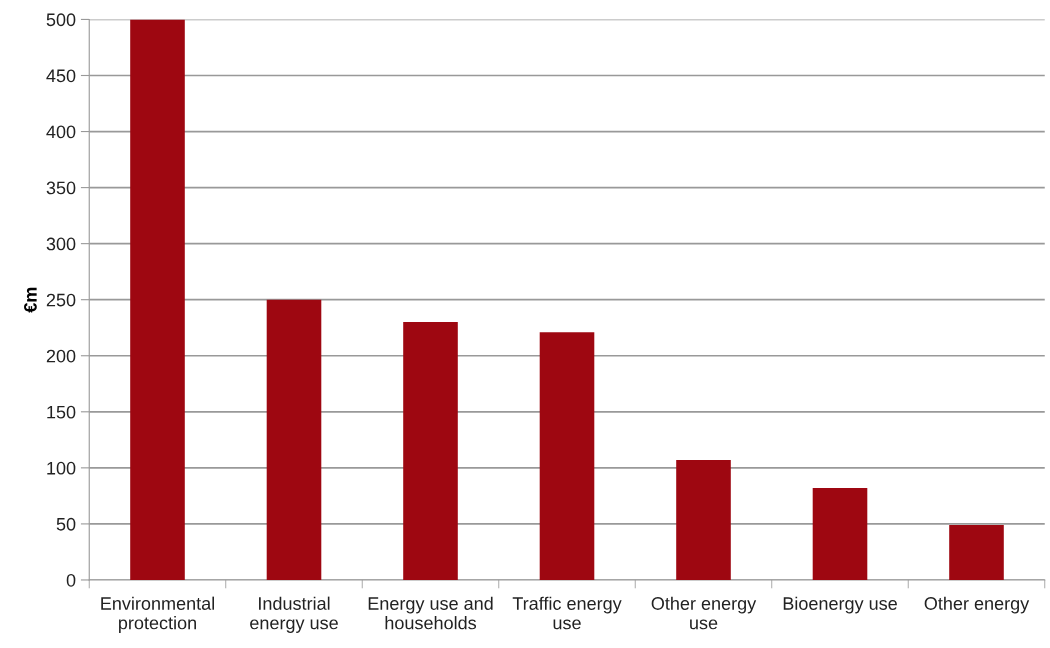 The height and width of the screenshot is (648, 1050). What do you see at coordinates (157, 614) in the screenshot?
I see `x-tick-label: Environmental protection` at bounding box center [157, 614].